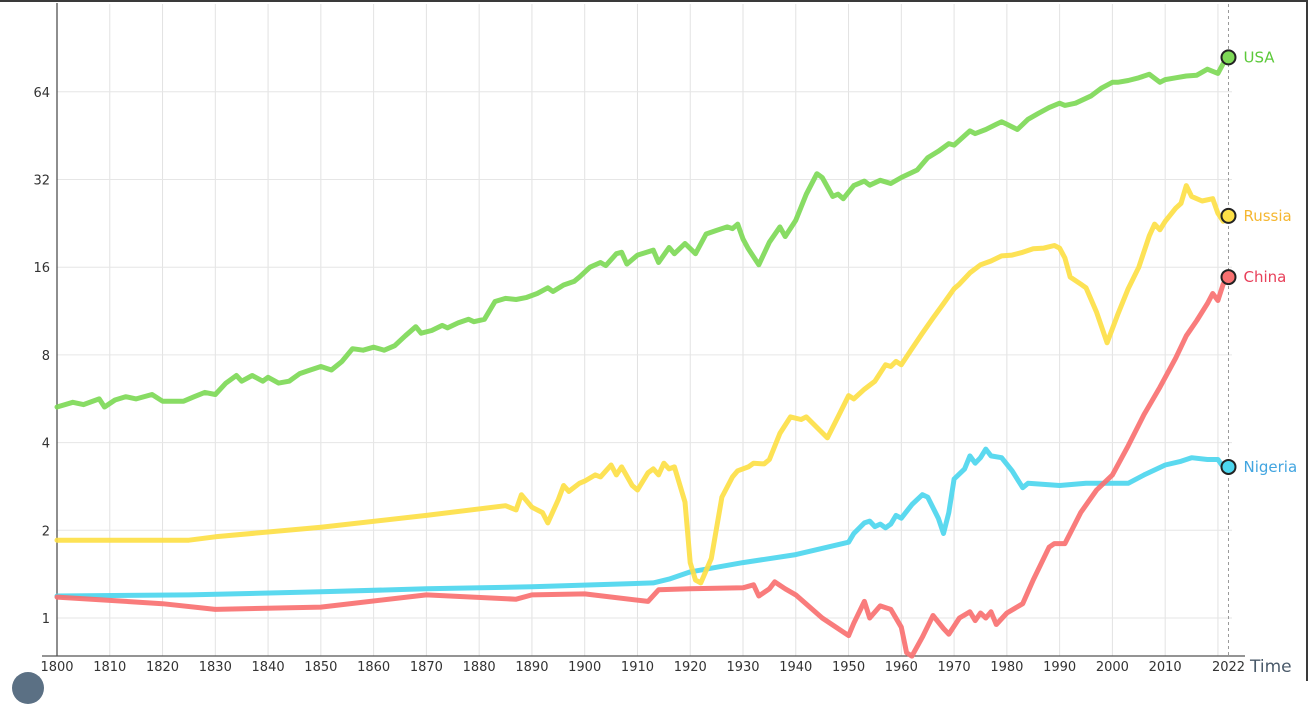 This screenshot has height=704, width=1308. I want to click on x-tick-label: 1890, so click(531, 667).